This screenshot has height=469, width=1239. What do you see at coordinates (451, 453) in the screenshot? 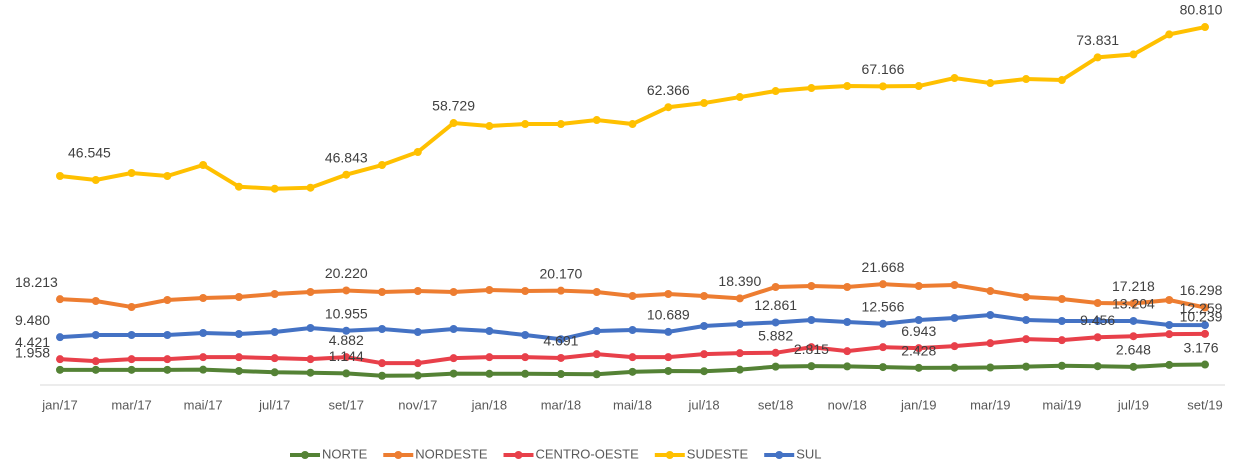
I see `legend-label: NORDESTE` at bounding box center [451, 453].